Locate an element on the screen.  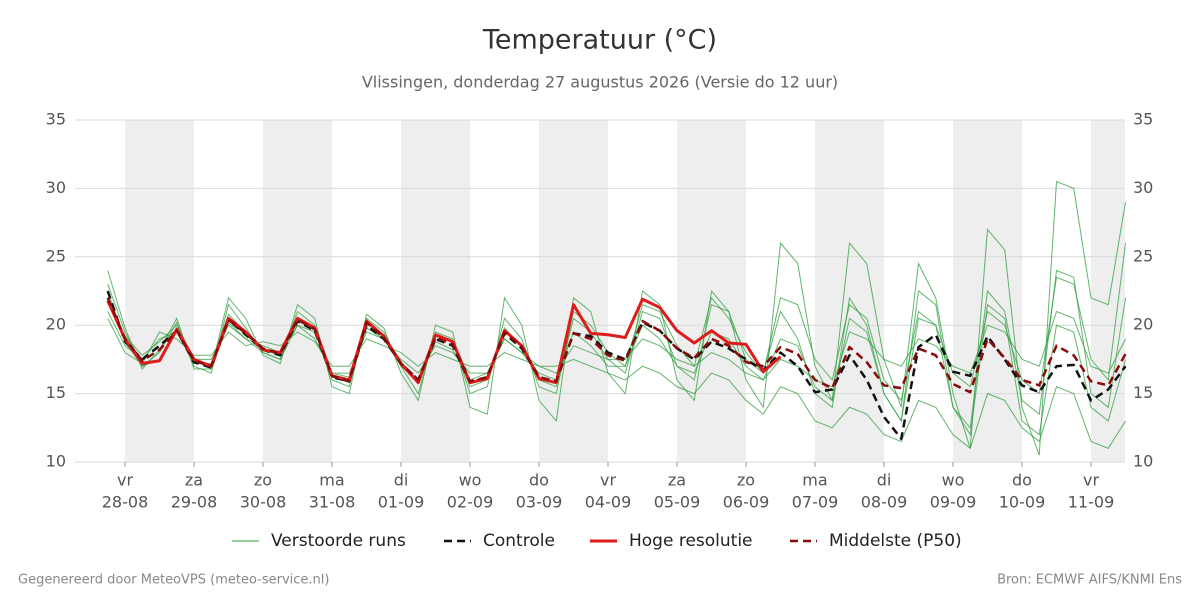
y2-tick-label: 20 is located at coordinates (1143, 324).